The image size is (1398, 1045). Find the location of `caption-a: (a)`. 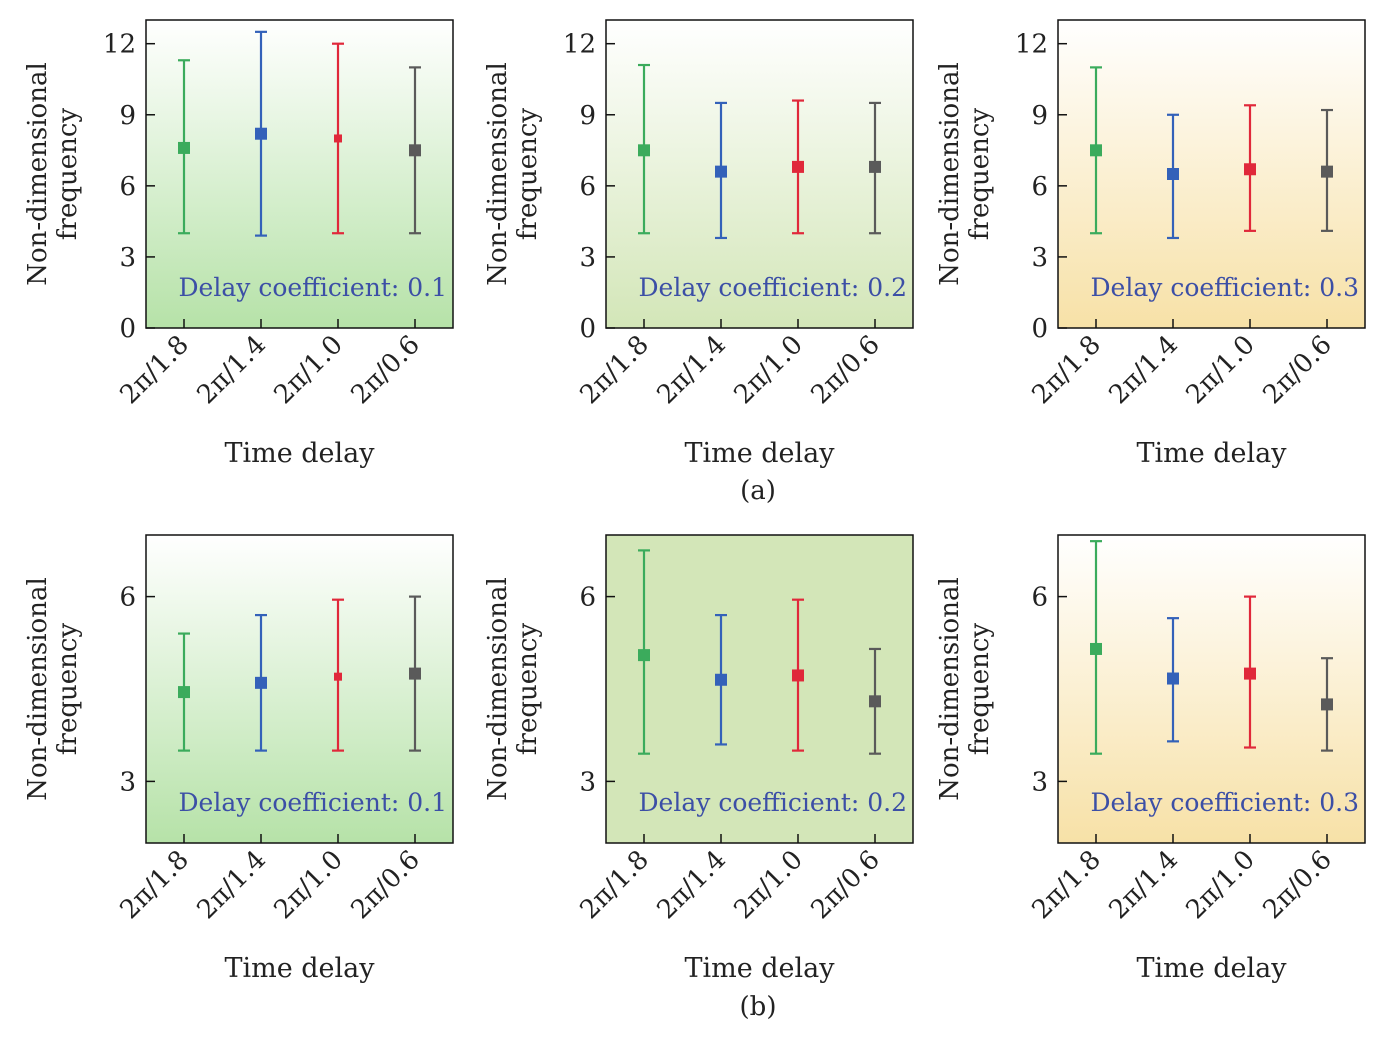

caption-a: (a) is located at coordinates (758, 491).